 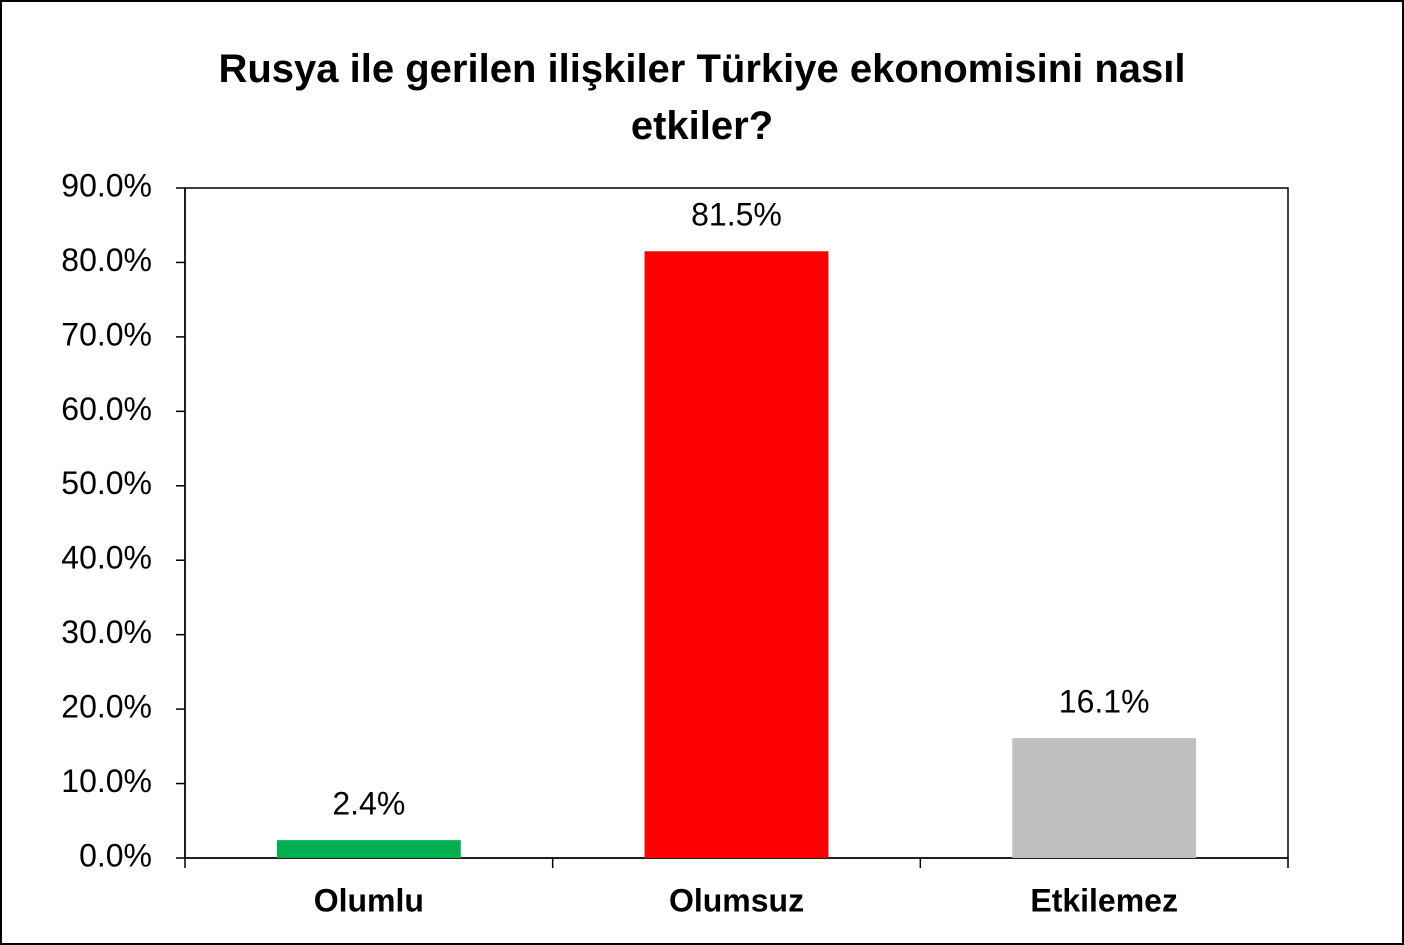 I want to click on y-tick-label: 30.0%, so click(x=106, y=632).